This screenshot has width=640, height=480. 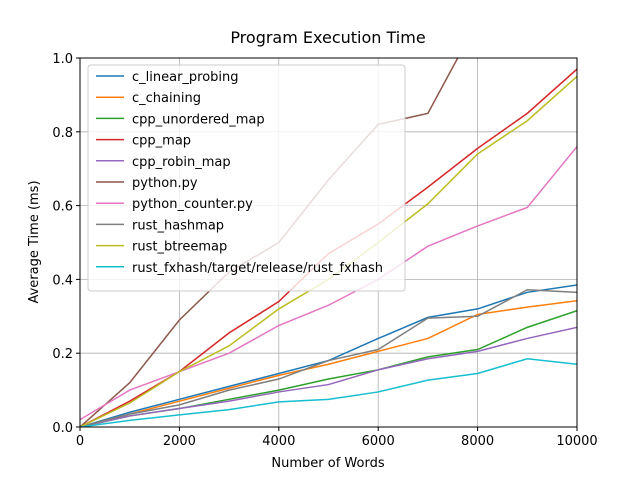 I want to click on y-tick-label: 0.2, so click(x=62, y=354).